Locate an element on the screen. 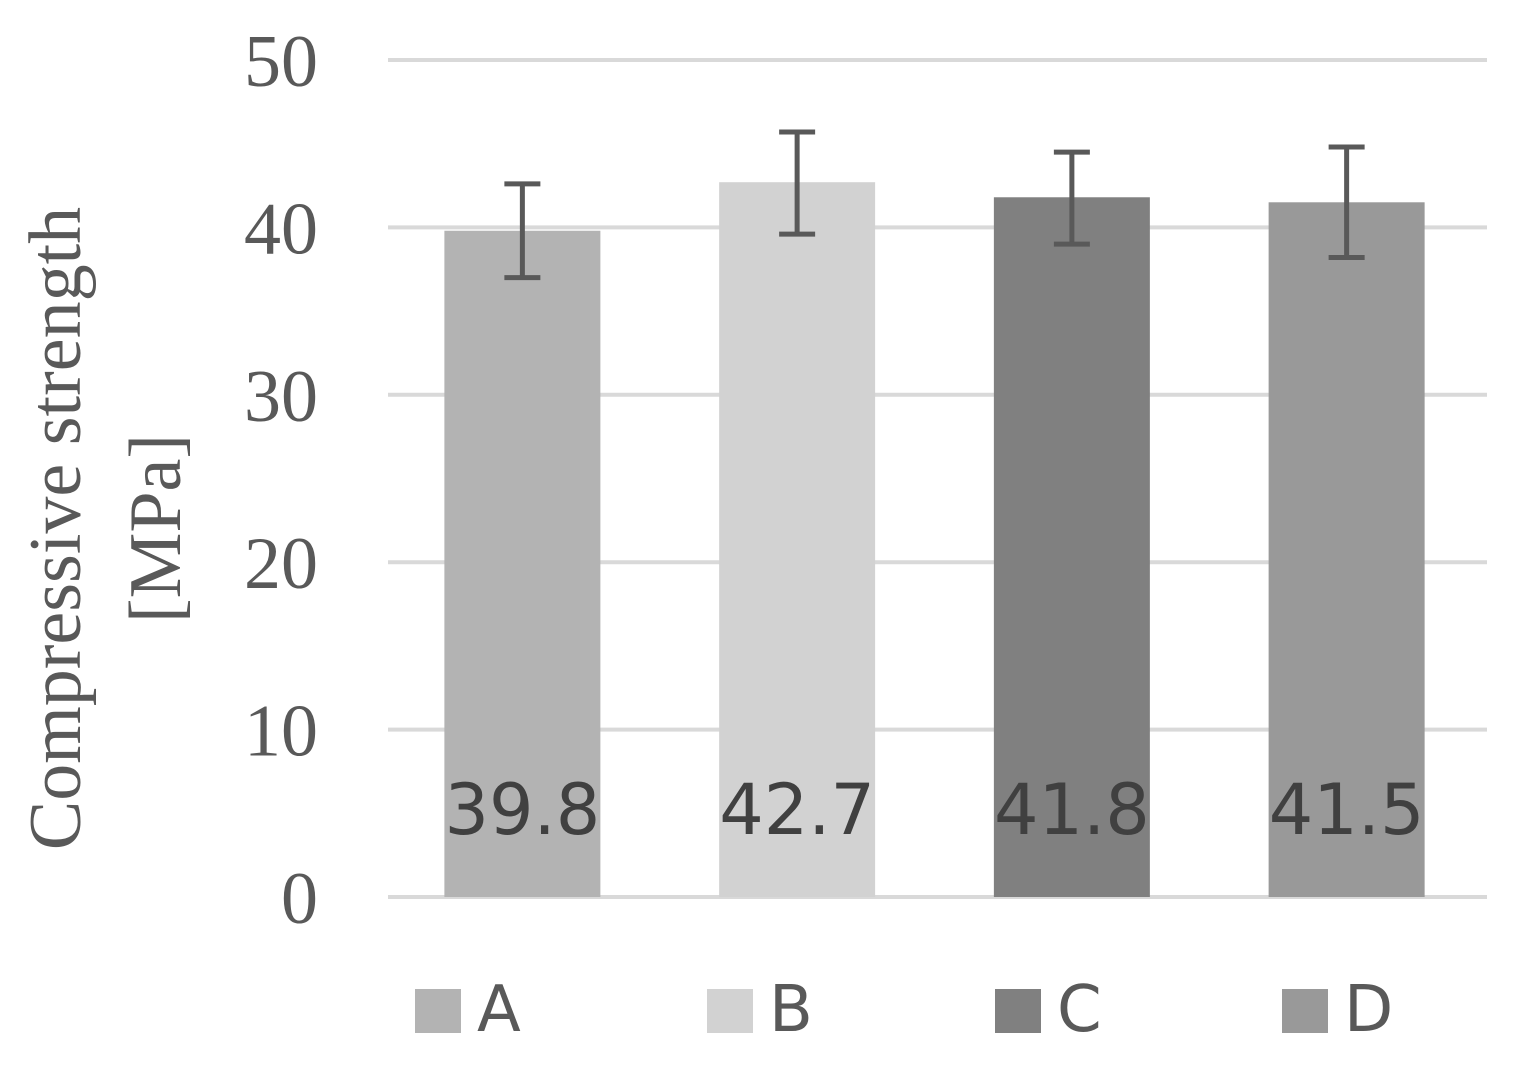 Image resolution: width=1519 pixels, height=1070 pixels. error-bar-c is located at coordinates (1071, 198).